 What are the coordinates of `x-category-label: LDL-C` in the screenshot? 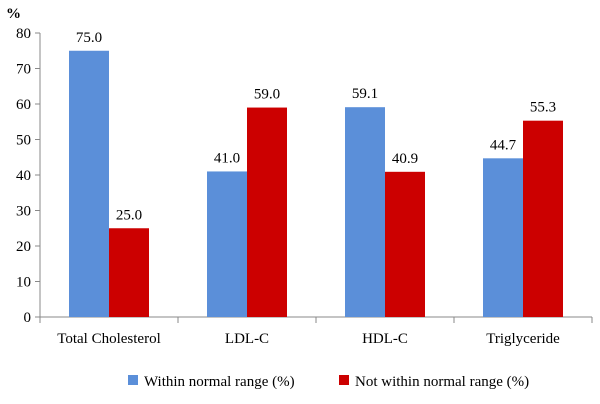 It's located at (247, 339).